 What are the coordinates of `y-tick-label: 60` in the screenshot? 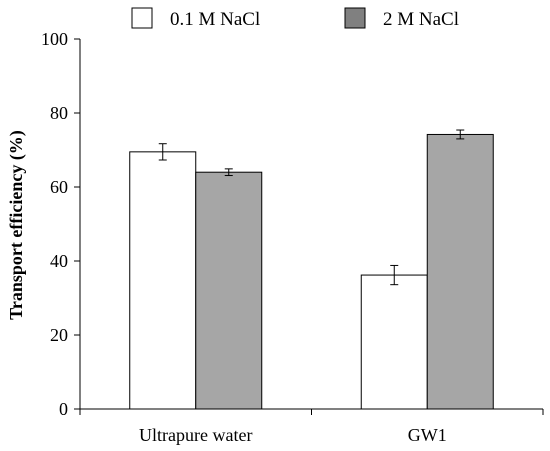 It's located at (59, 187).